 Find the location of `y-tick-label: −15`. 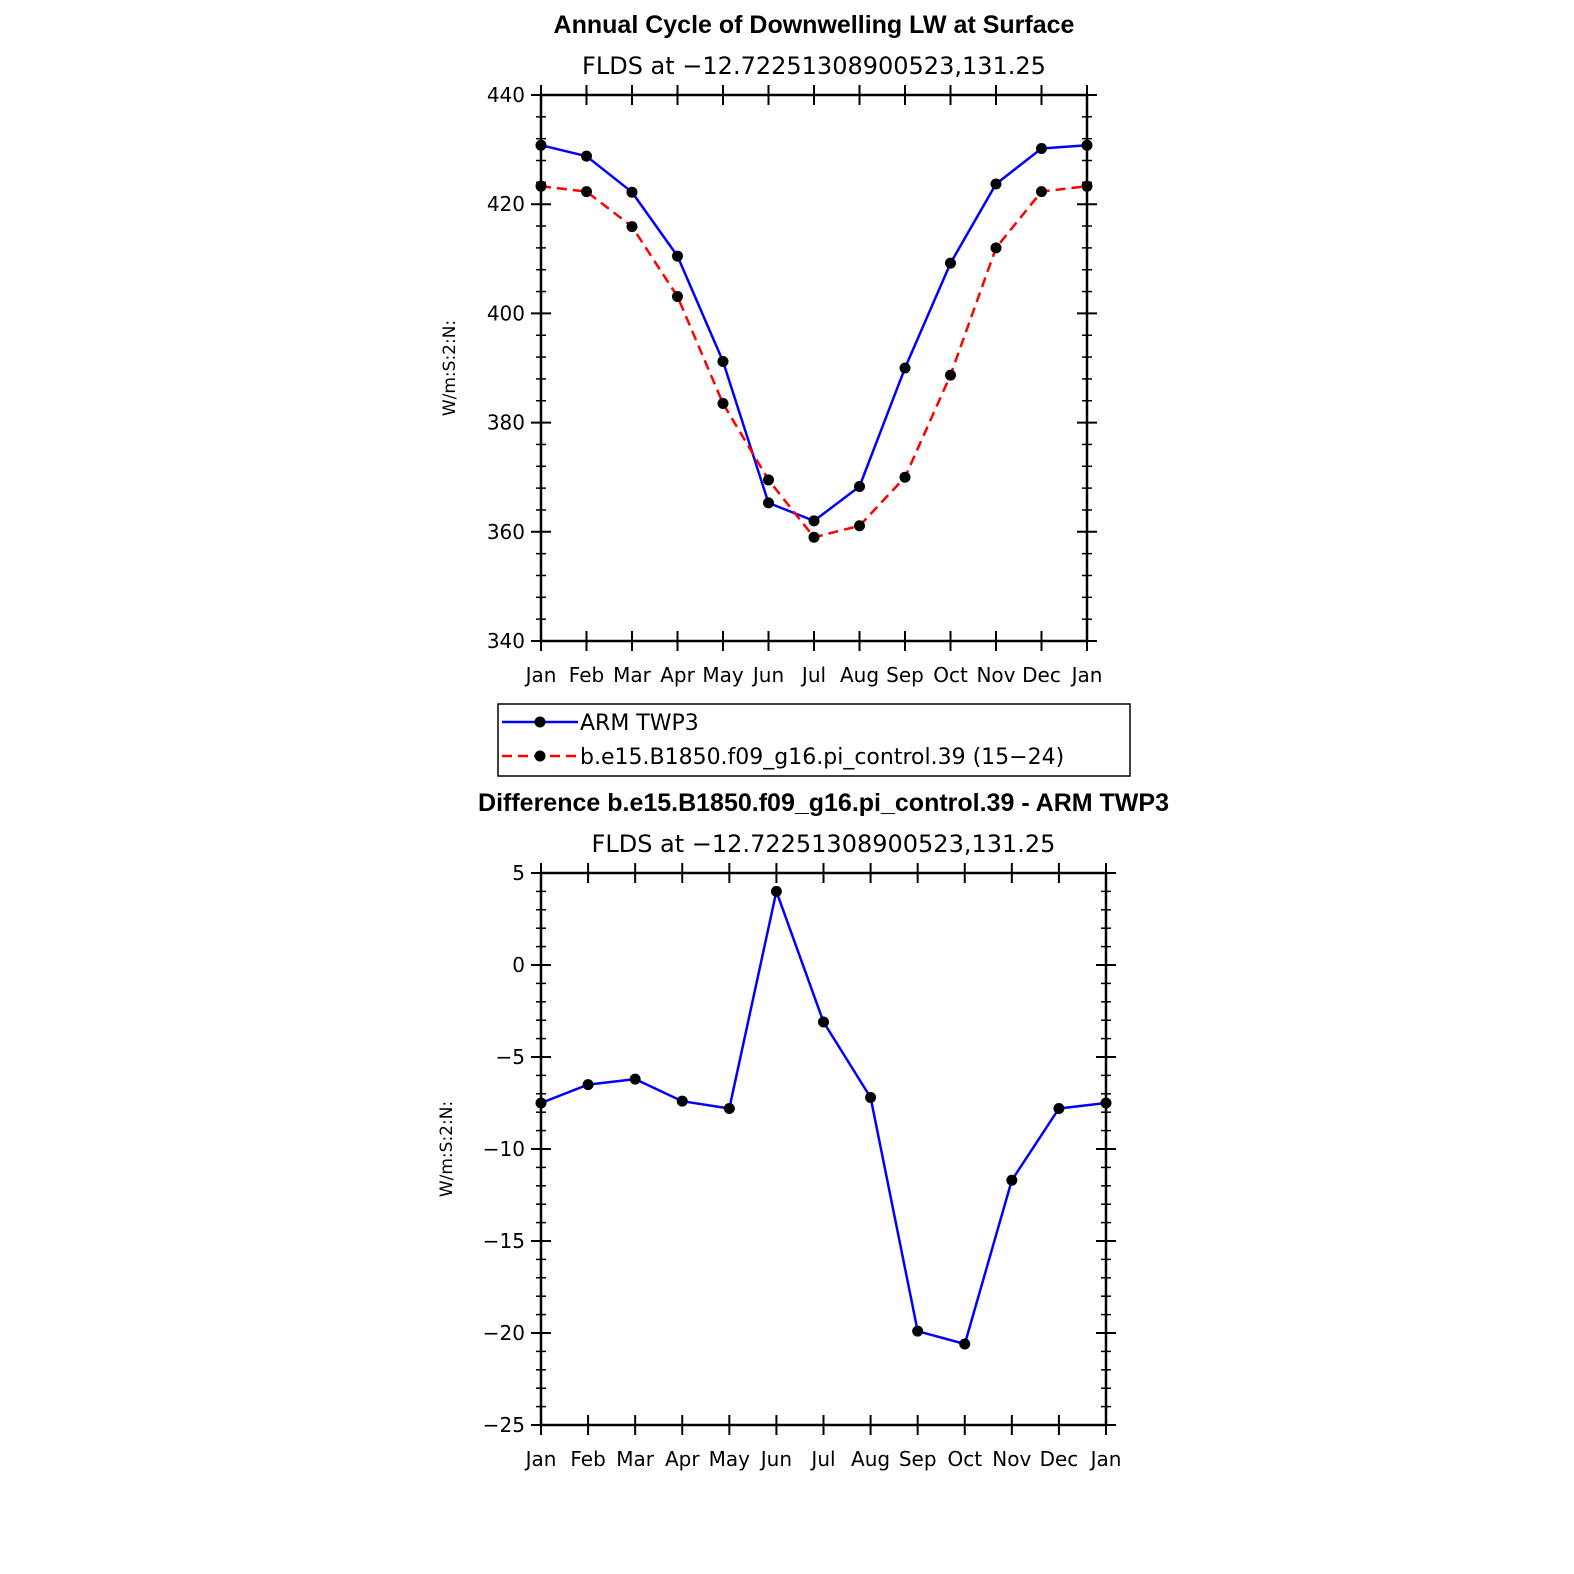

y-tick-label: −15 is located at coordinates (504, 1241).